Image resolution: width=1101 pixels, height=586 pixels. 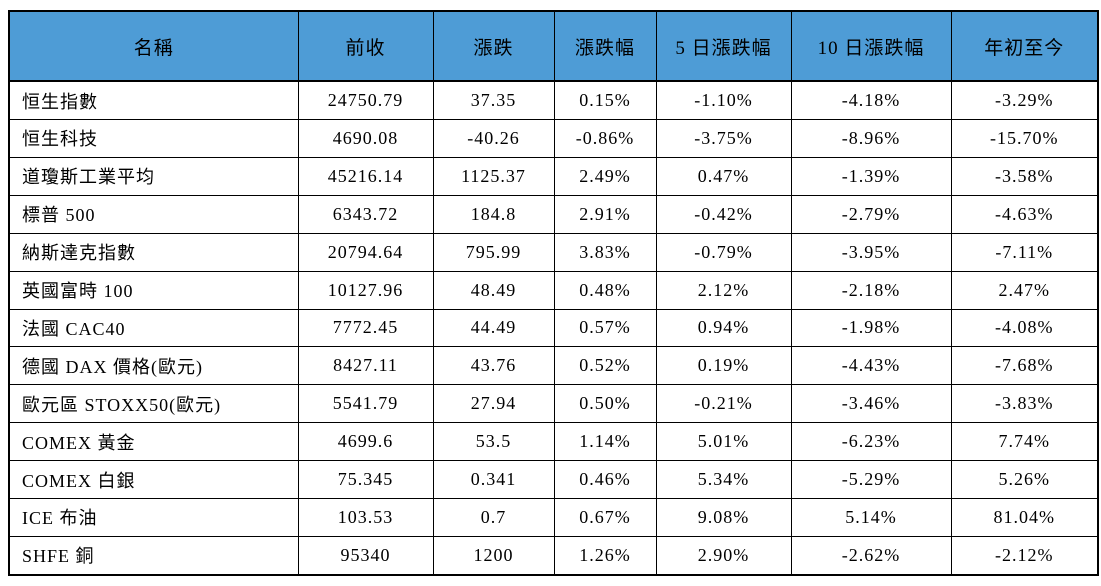 I want to click on ytd-cell: -3.58%, so click(x=1024, y=176).